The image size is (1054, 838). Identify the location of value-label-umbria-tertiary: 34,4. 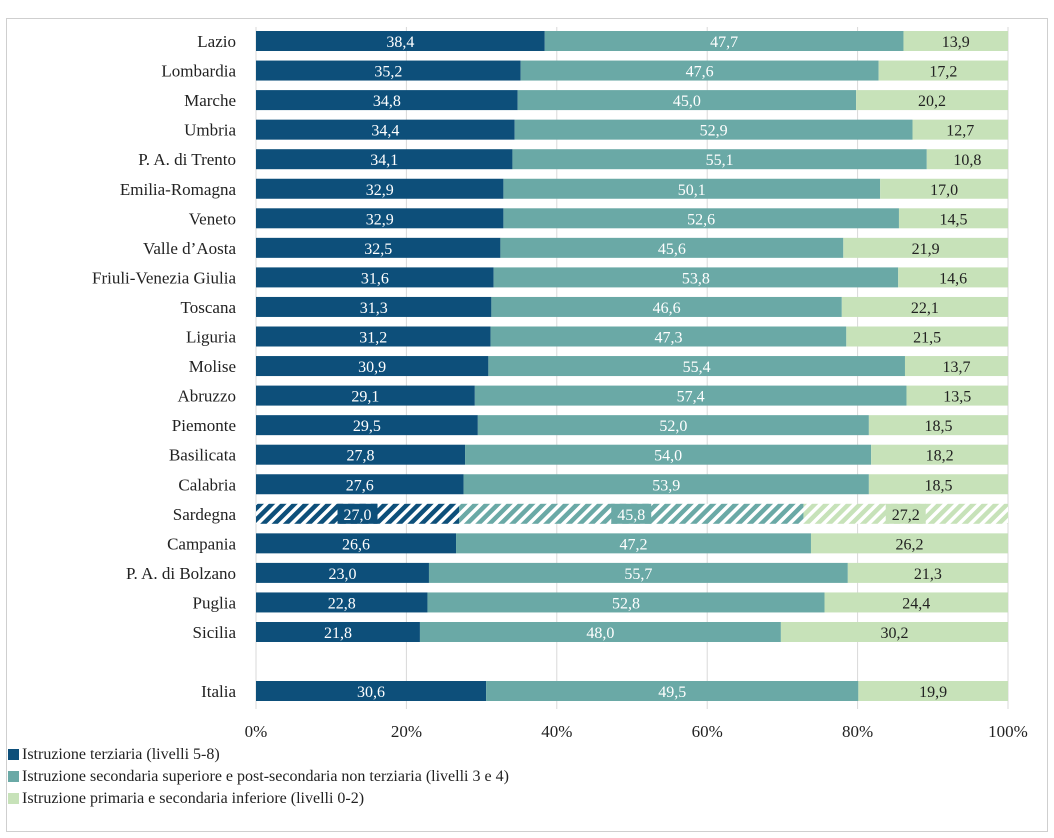
(385, 131).